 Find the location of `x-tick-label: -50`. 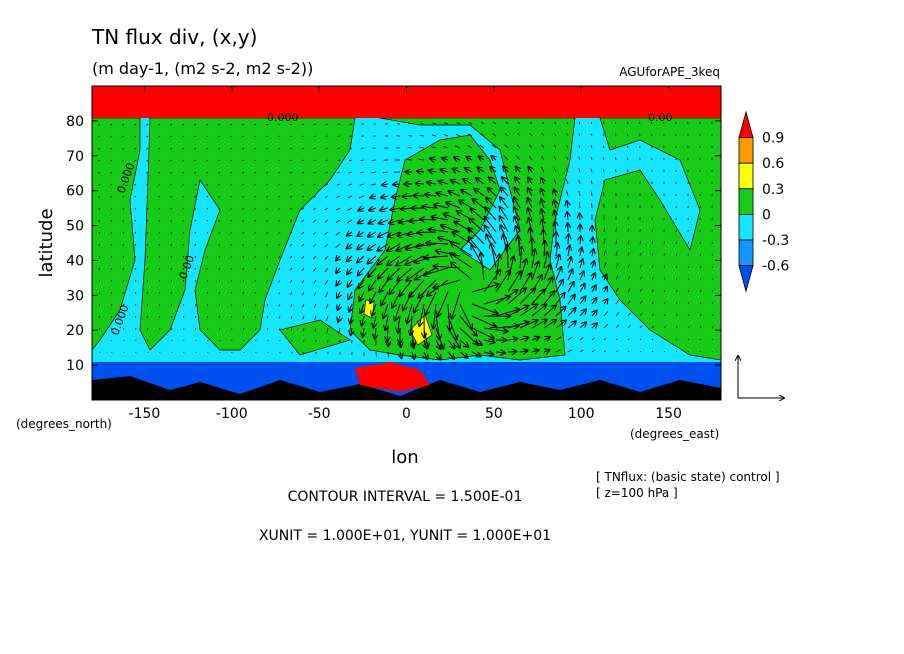

x-tick-label: -50 is located at coordinates (319, 414).